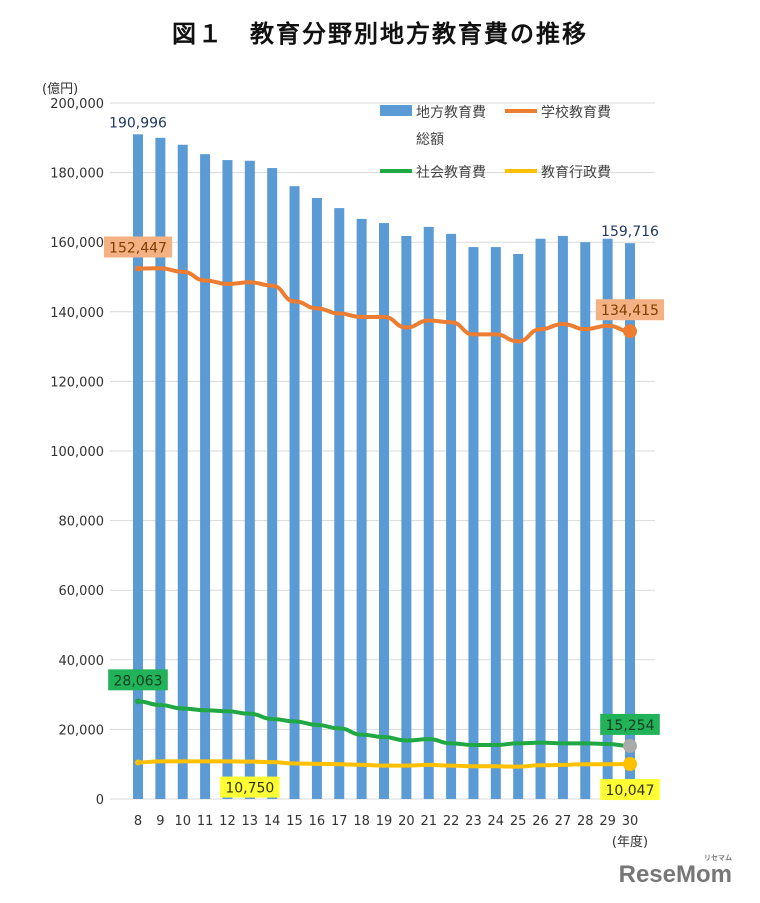  I want to click on resemom-watermark: ReseMom リセマム, so click(675, 872).